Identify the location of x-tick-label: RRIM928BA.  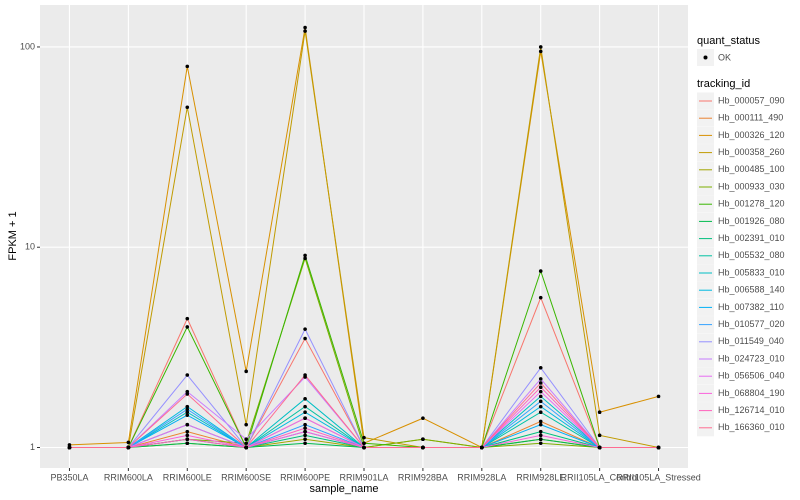
(423, 477).